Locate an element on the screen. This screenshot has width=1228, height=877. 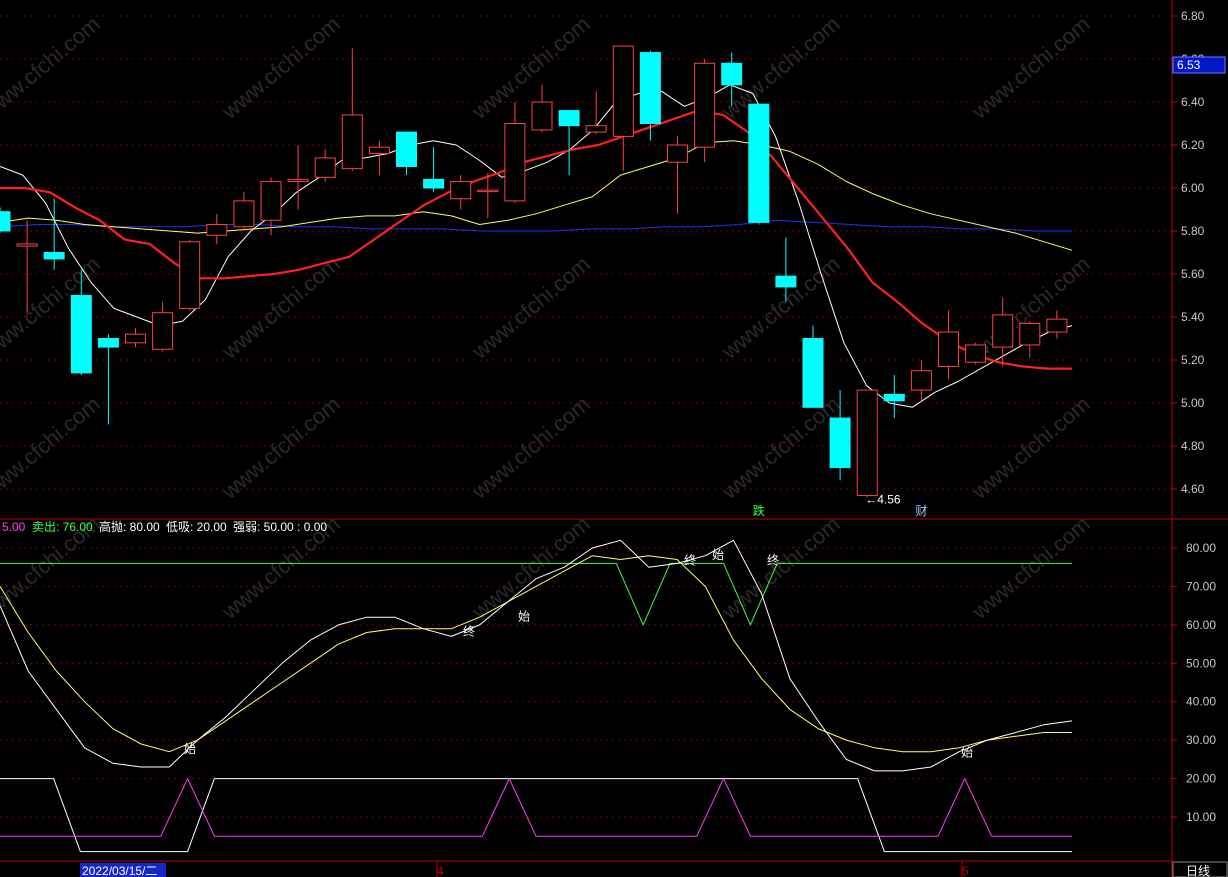
osc-tick-label: 20.00 is located at coordinates (1201, 779).